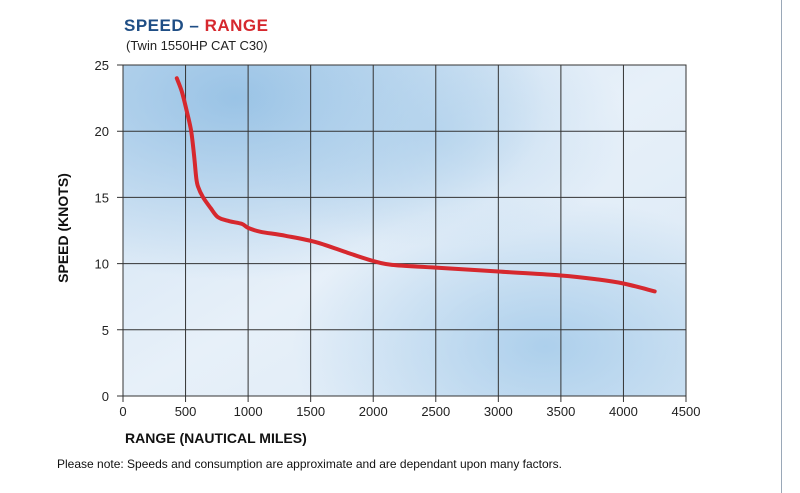  Describe the element at coordinates (122, 411) in the screenshot. I see `x-tick-label: 0` at that location.